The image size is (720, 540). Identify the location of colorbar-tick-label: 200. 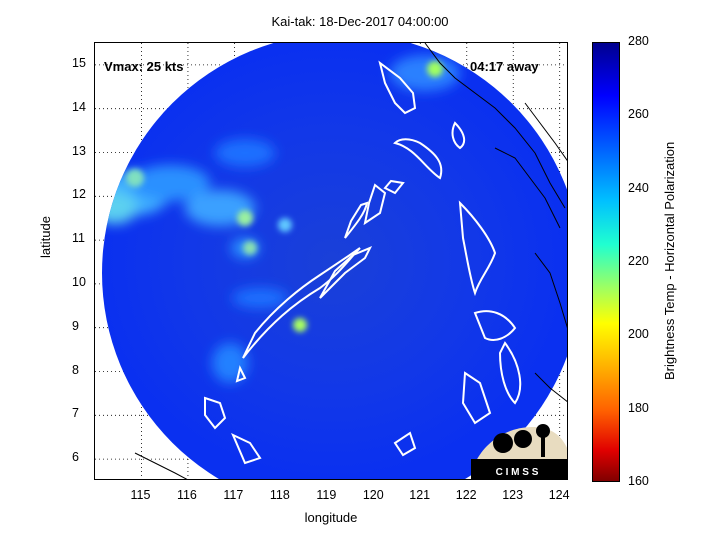
(638, 334).